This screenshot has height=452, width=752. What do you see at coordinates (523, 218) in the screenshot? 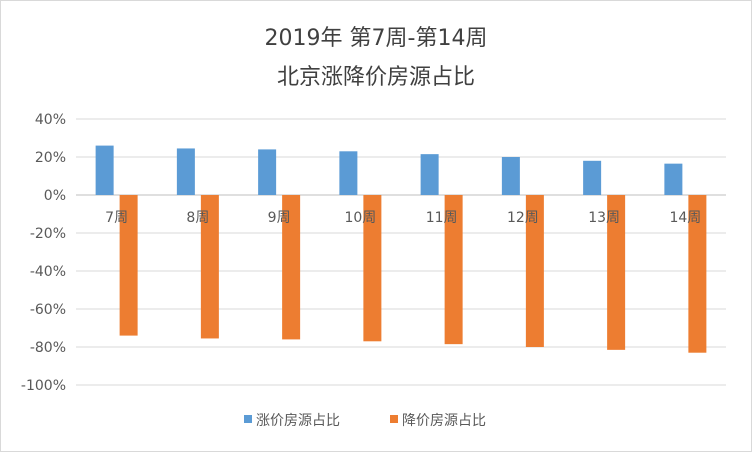
I see `x-category-label: 12周` at bounding box center [523, 218].